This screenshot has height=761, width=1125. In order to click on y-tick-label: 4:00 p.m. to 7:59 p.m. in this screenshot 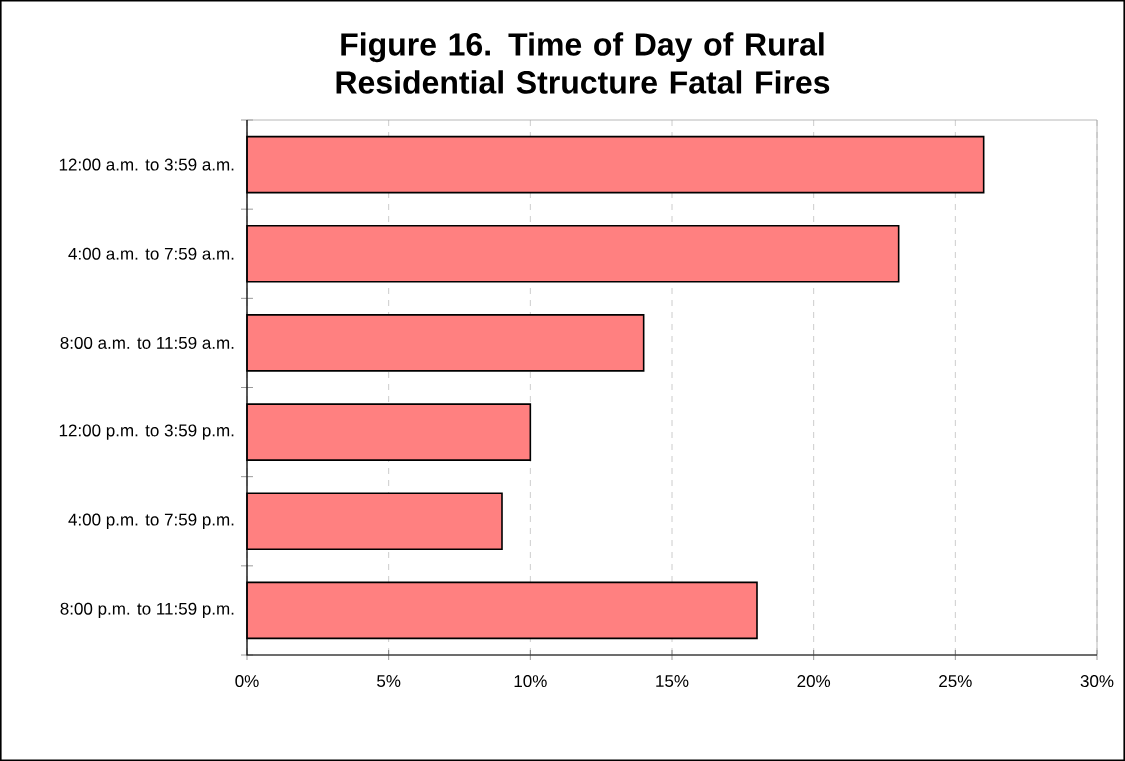, I will do `click(151, 521)`.